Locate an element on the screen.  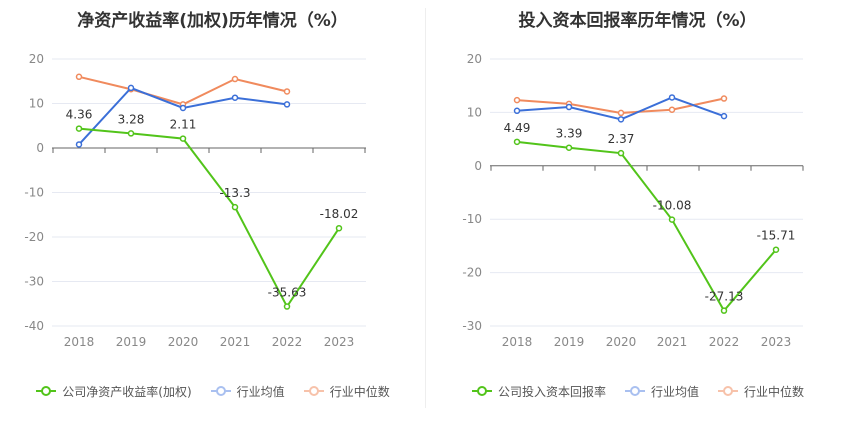
legend-item-company: 公司净资产收益率(加权) is located at coordinates (113, 391).